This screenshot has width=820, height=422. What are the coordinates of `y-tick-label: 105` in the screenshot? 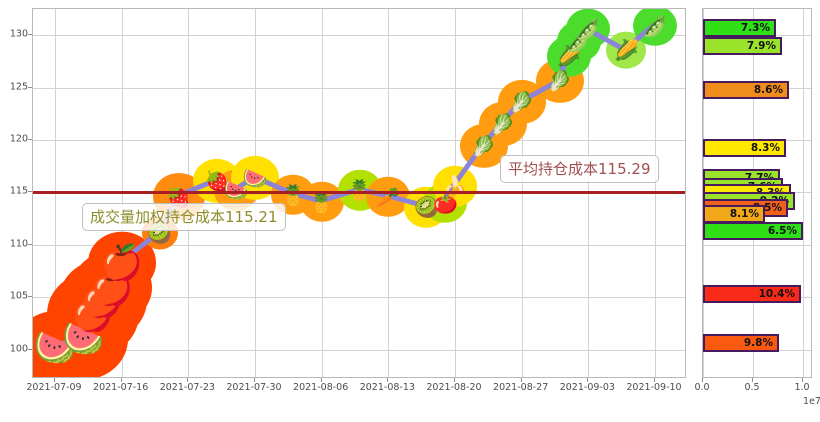 It's located at (18, 296).